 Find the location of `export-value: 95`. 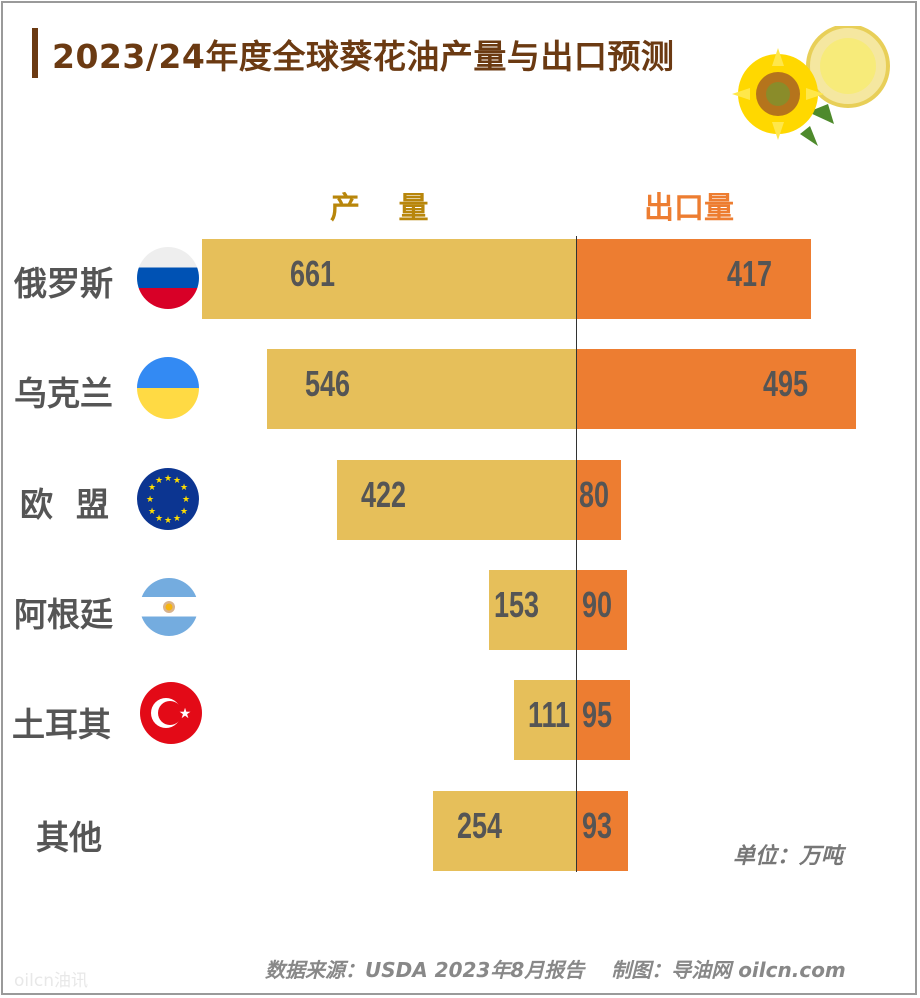

export-value: 95 is located at coordinates (597, 714).